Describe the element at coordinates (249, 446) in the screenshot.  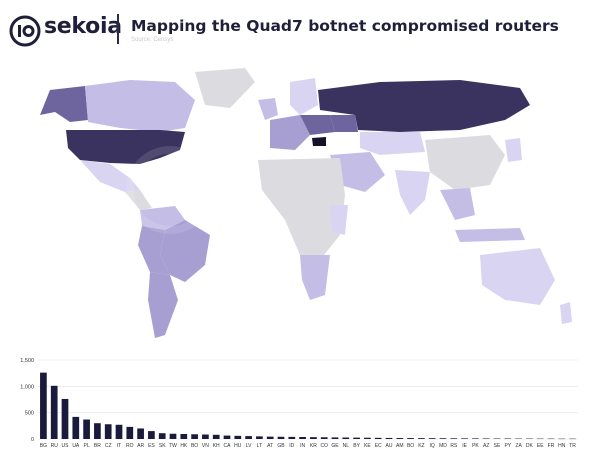
I see `x-tick-label: LV` at that location.